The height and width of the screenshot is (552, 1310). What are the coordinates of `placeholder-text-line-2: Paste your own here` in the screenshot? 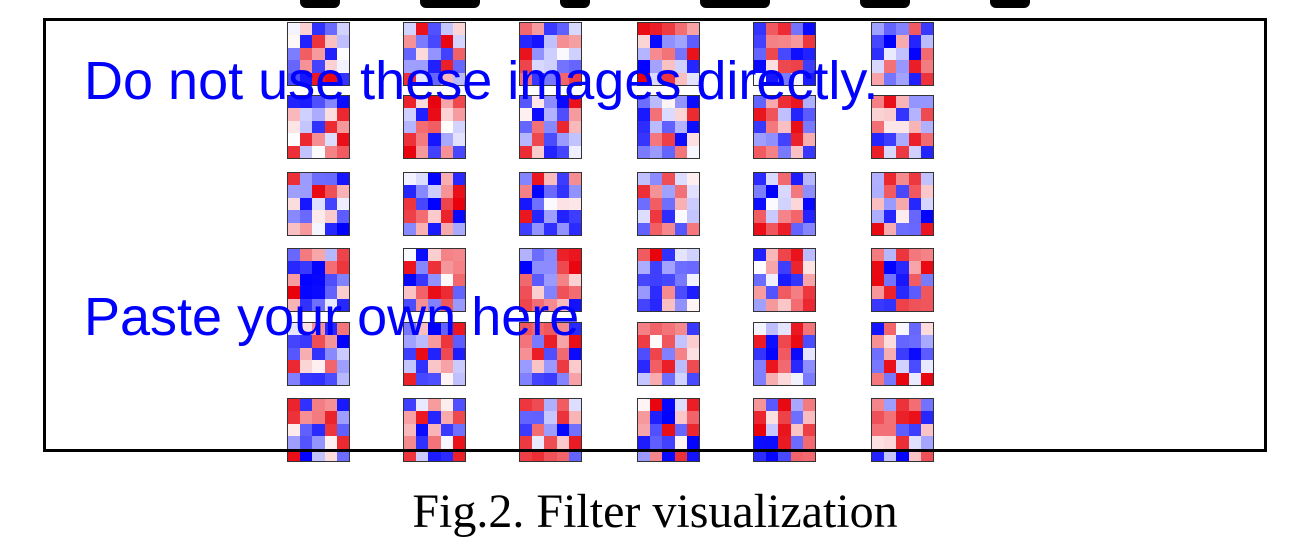 It's located at (332, 317).